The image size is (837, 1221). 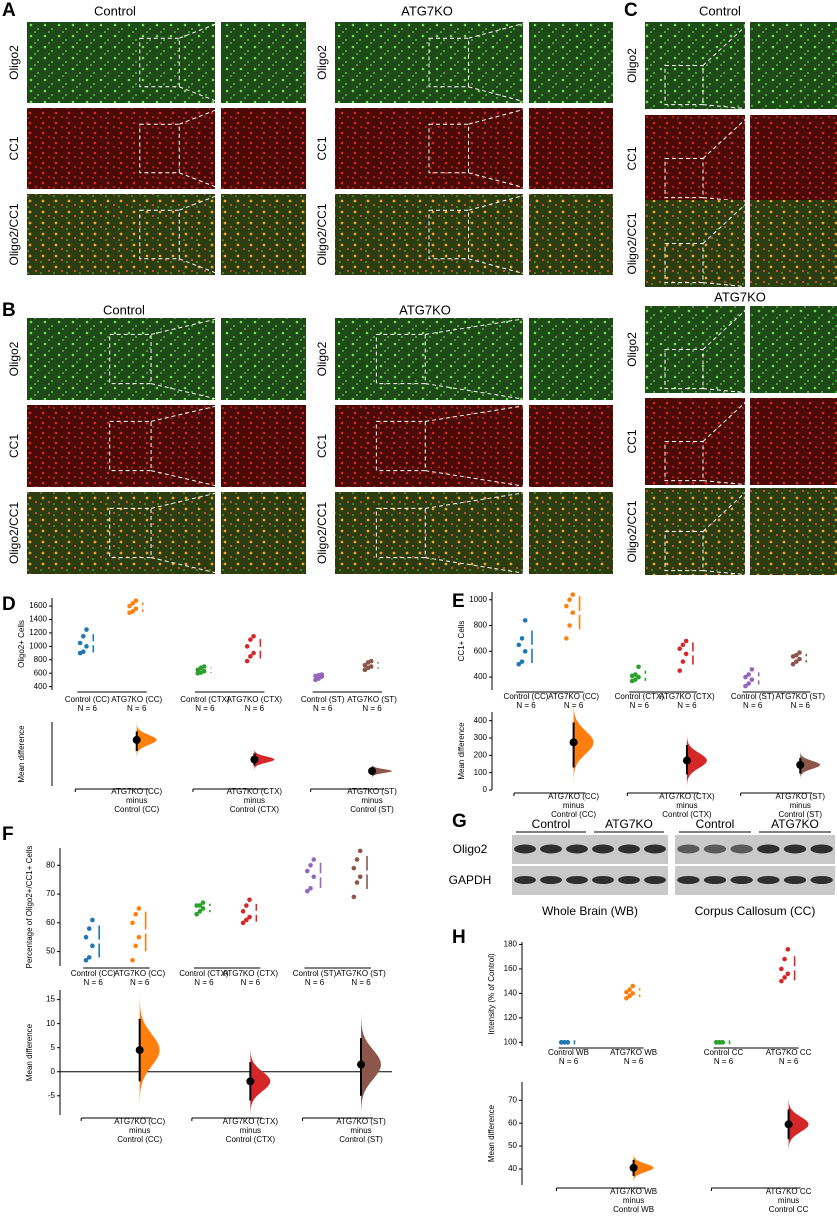 What do you see at coordinates (633, 1209) in the screenshot?
I see `diff-label: Control WB` at bounding box center [633, 1209].